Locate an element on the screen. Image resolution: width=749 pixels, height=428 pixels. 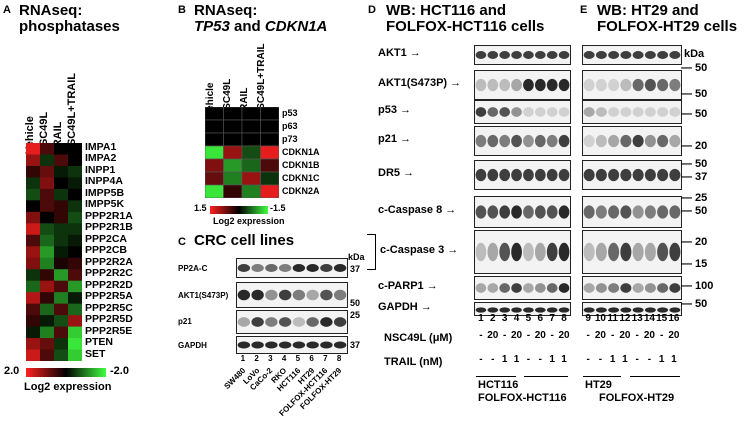
lane-label: 3 is located at coordinates (504, 318).